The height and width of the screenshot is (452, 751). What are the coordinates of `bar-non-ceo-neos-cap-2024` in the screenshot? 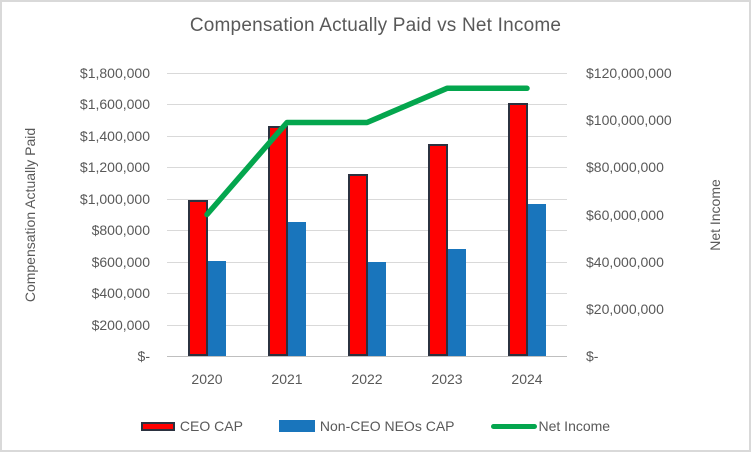 It's located at (537, 280).